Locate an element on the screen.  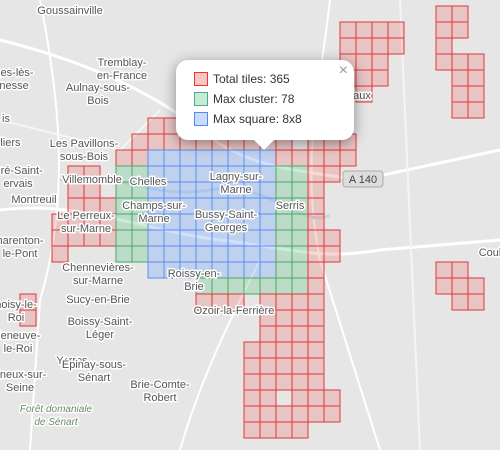
place-label: Seine is located at coordinates (20, 388).